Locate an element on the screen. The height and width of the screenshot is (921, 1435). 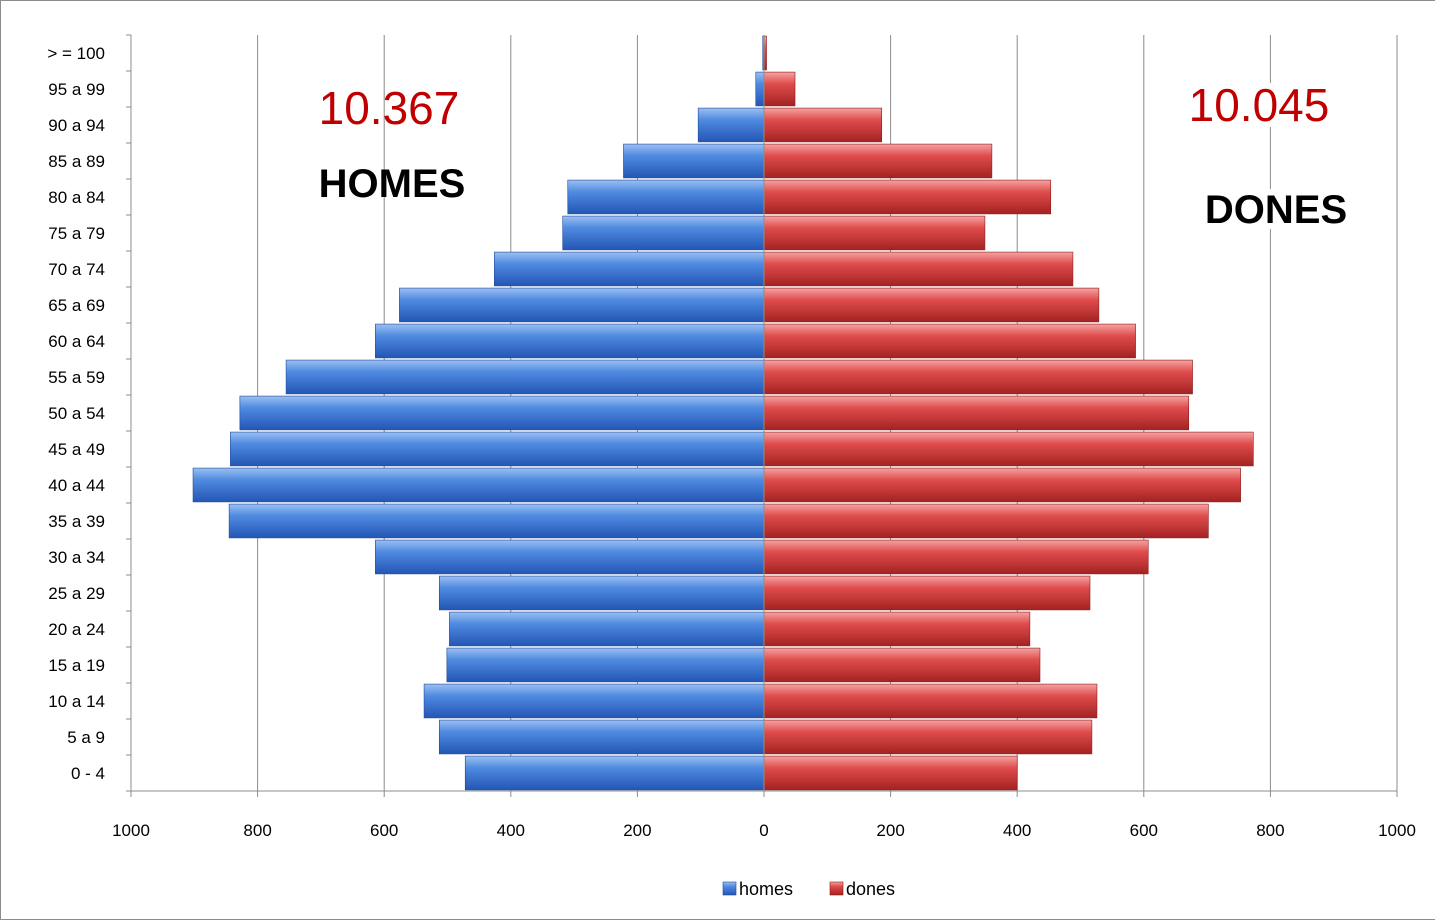
category-label: 50 a 54 is located at coordinates (76, 413).